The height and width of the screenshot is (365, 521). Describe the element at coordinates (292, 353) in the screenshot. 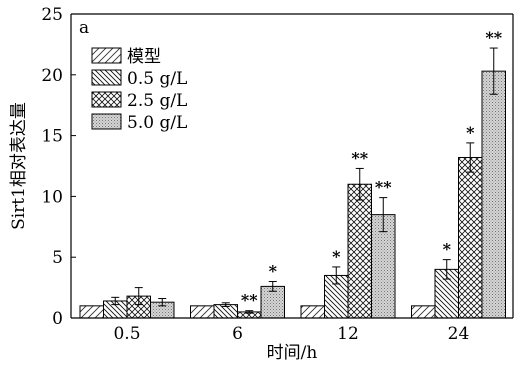

I see `x-axis-title: 时间/h` at that location.